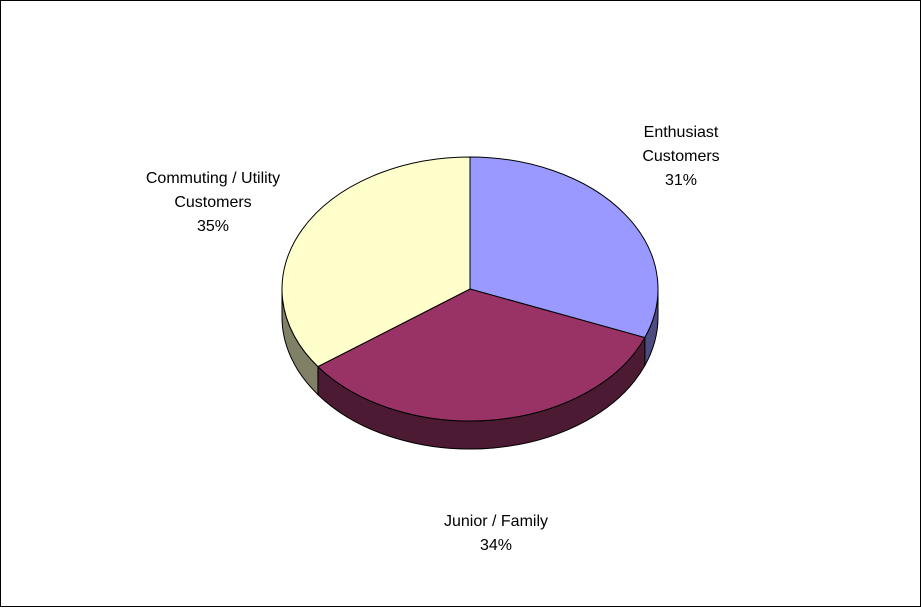 Image resolution: width=921 pixels, height=608 pixels. Describe the element at coordinates (496, 545) in the screenshot. I see `slice-value-label: 34%` at that location.